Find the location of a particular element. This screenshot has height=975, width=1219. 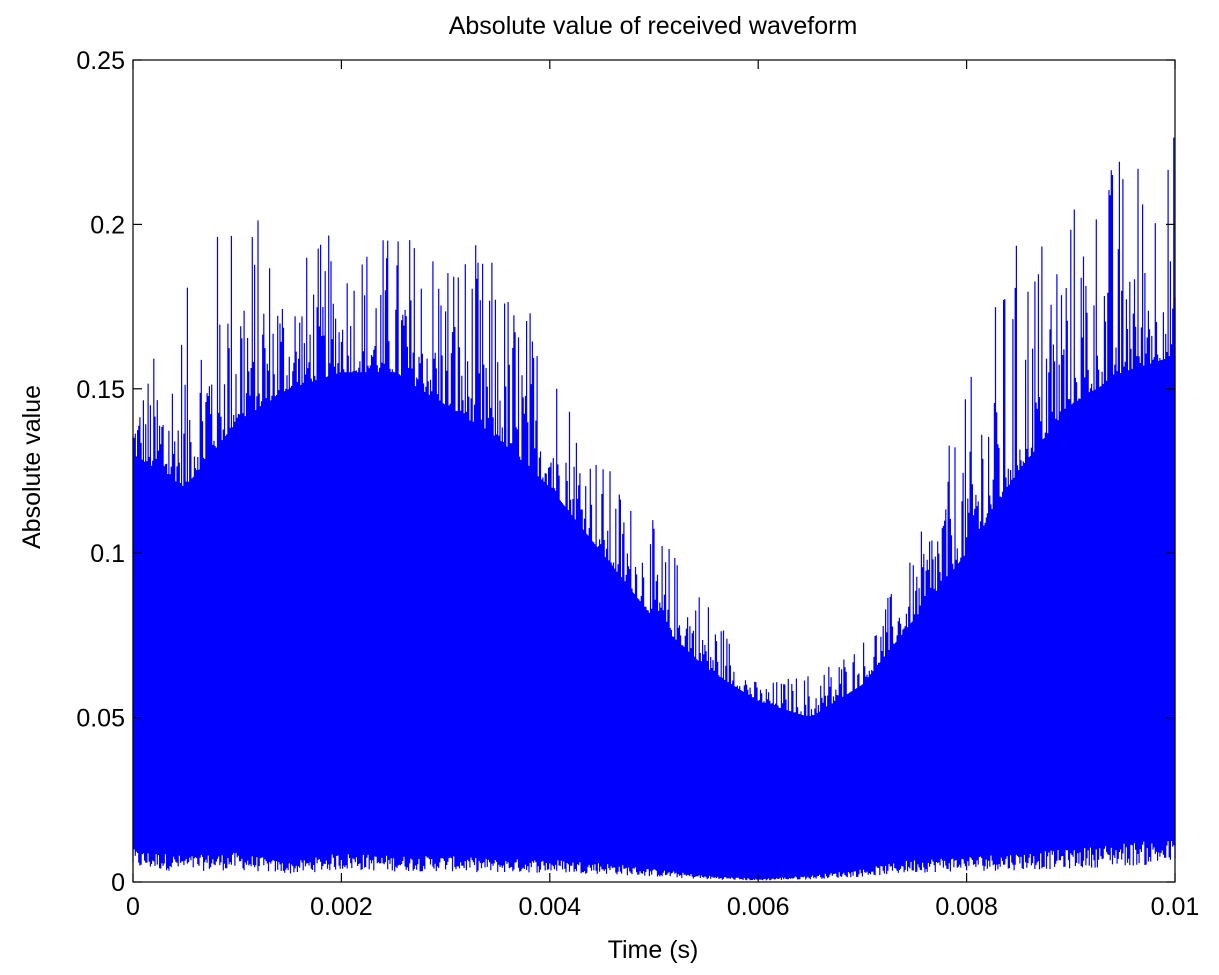

y-tick-label: 0.15 is located at coordinates (100, 390).